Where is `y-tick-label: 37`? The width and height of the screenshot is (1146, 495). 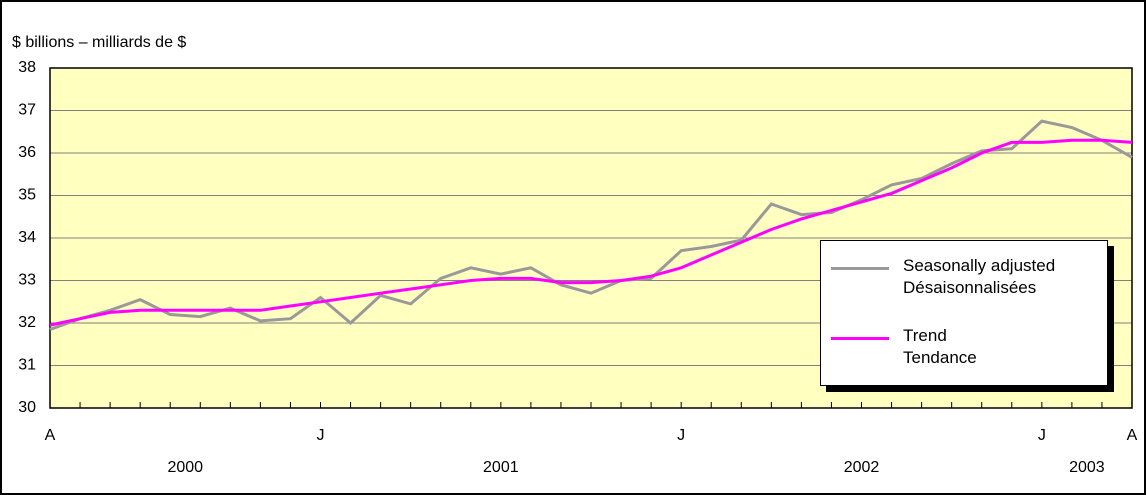
y-tick-label: 37 is located at coordinates (27, 110).